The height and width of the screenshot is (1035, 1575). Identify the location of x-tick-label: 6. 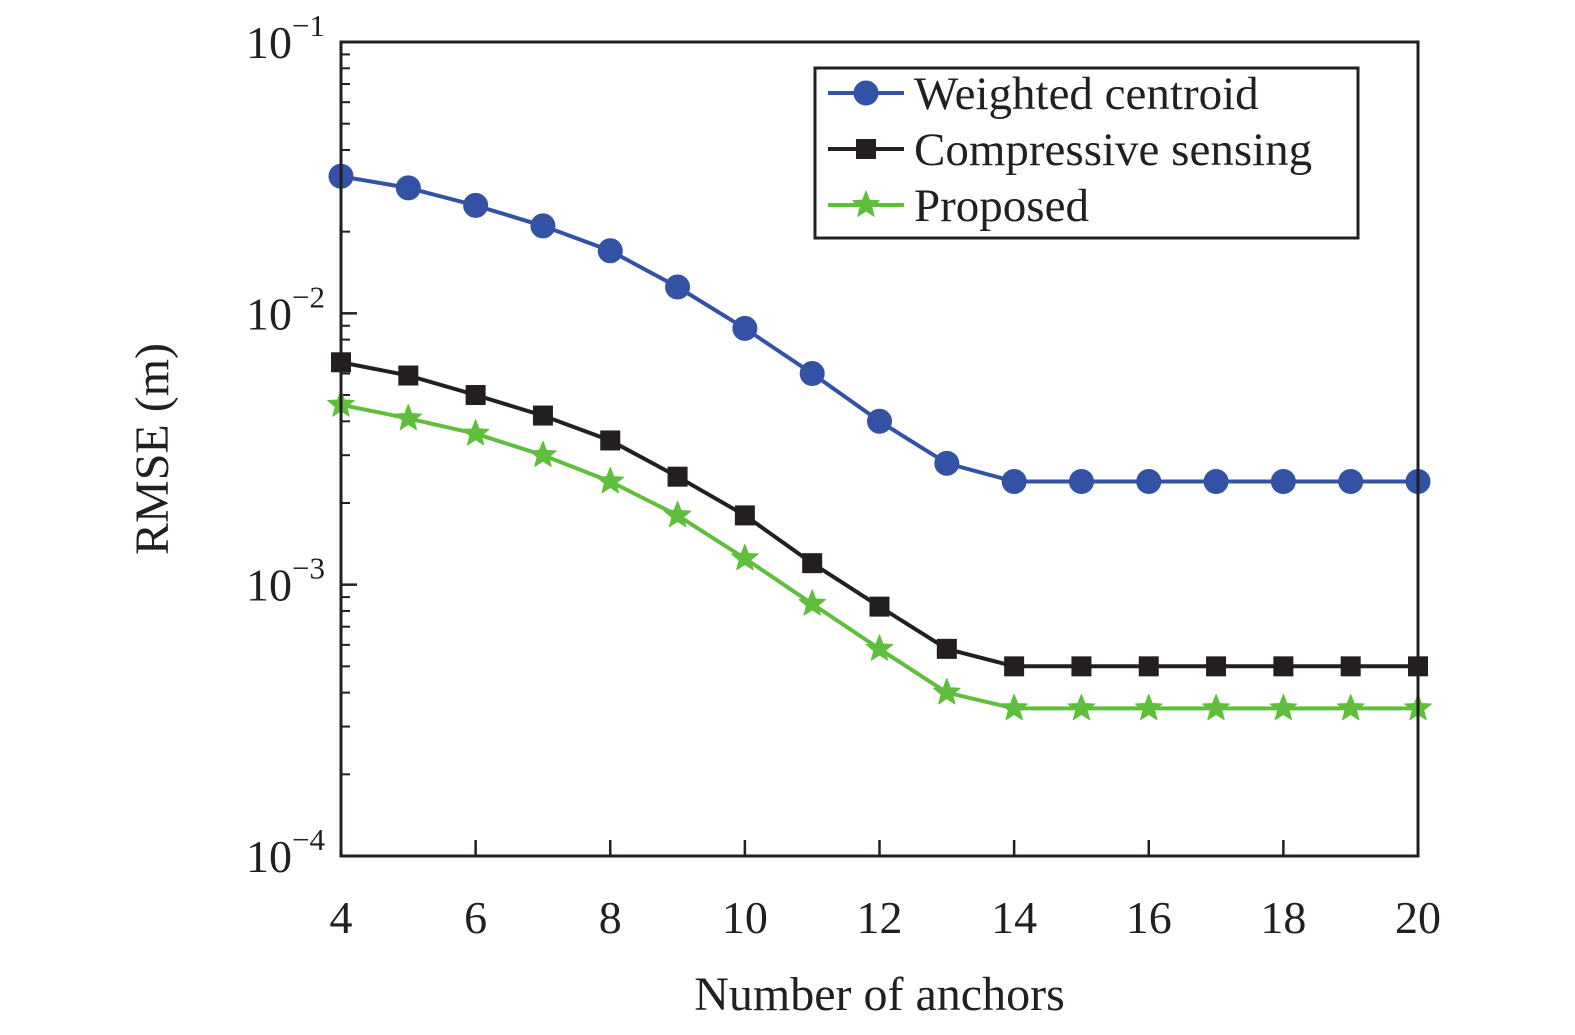
(475, 917).